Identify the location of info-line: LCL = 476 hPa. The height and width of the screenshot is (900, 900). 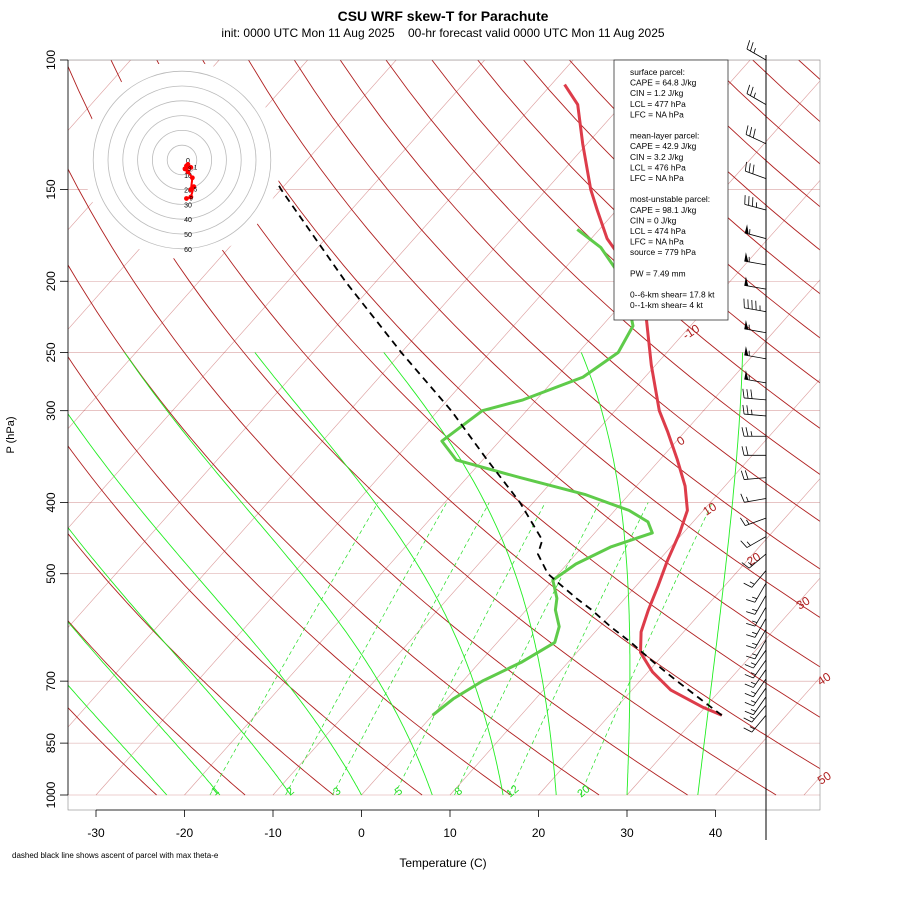
(658, 167).